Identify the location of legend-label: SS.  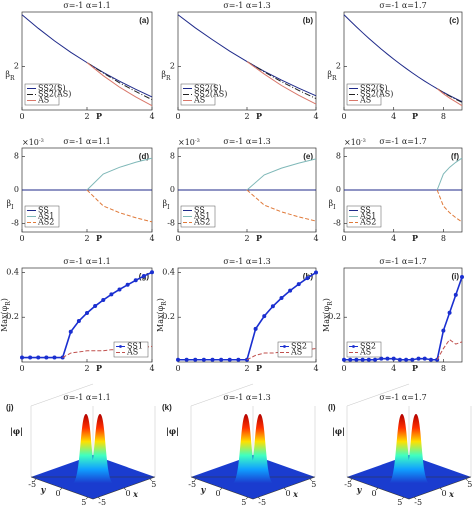
(365, 210).